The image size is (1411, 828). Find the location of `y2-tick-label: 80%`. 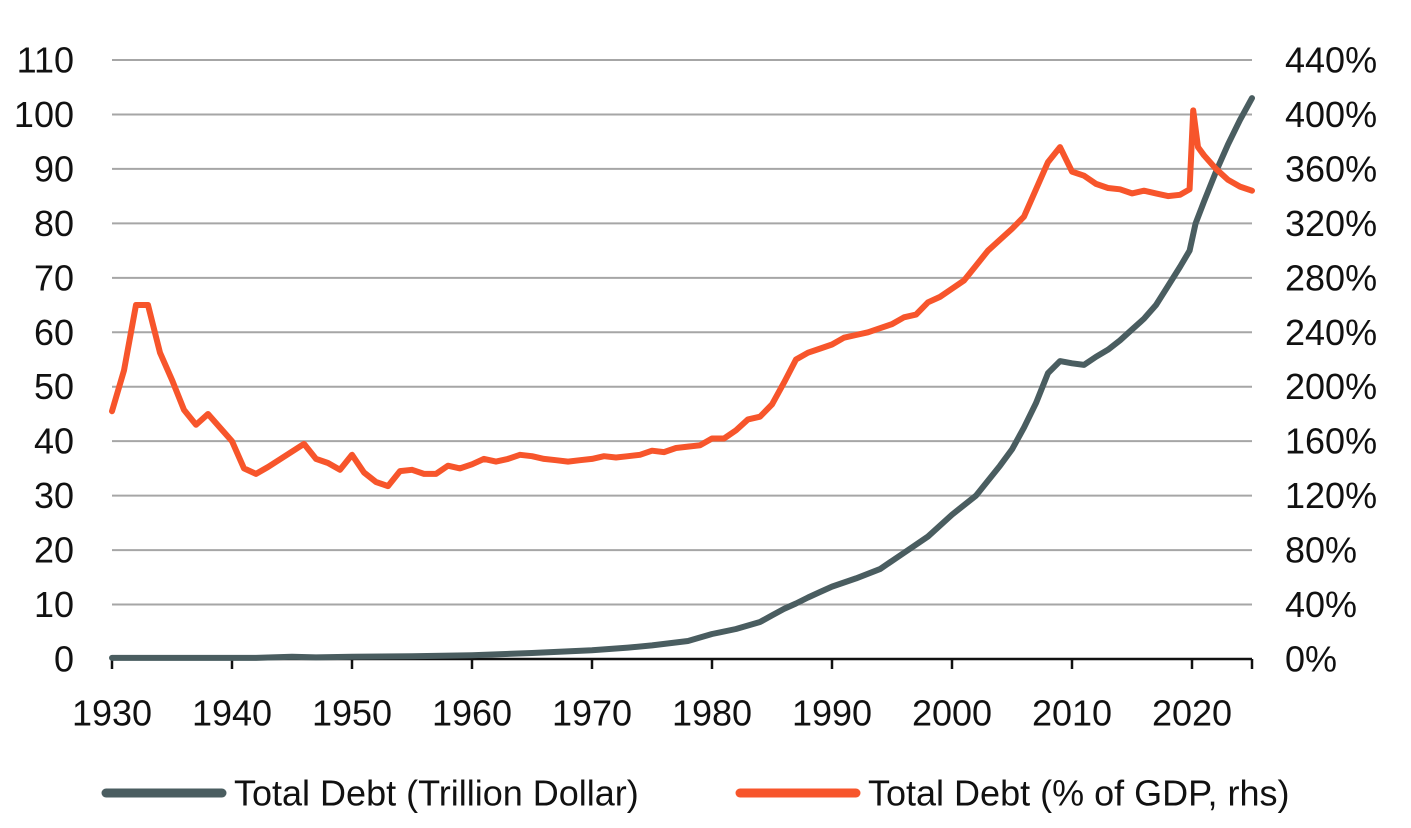

y2-tick-label: 80% is located at coordinates (1321, 550).